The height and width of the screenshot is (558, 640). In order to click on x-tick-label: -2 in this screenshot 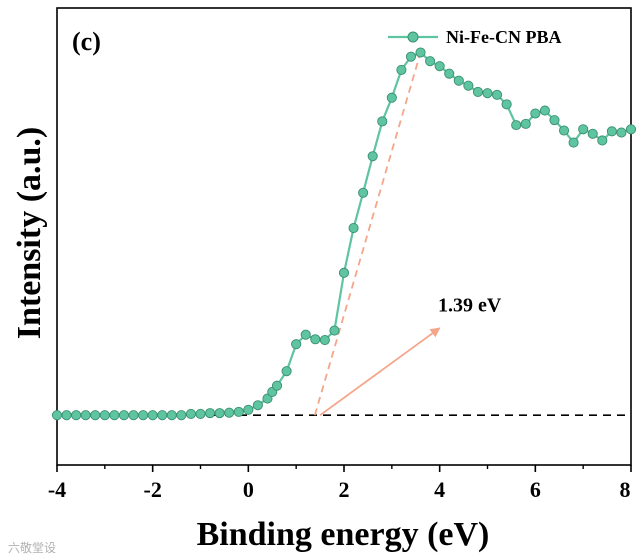, I will do `click(153, 489)`.